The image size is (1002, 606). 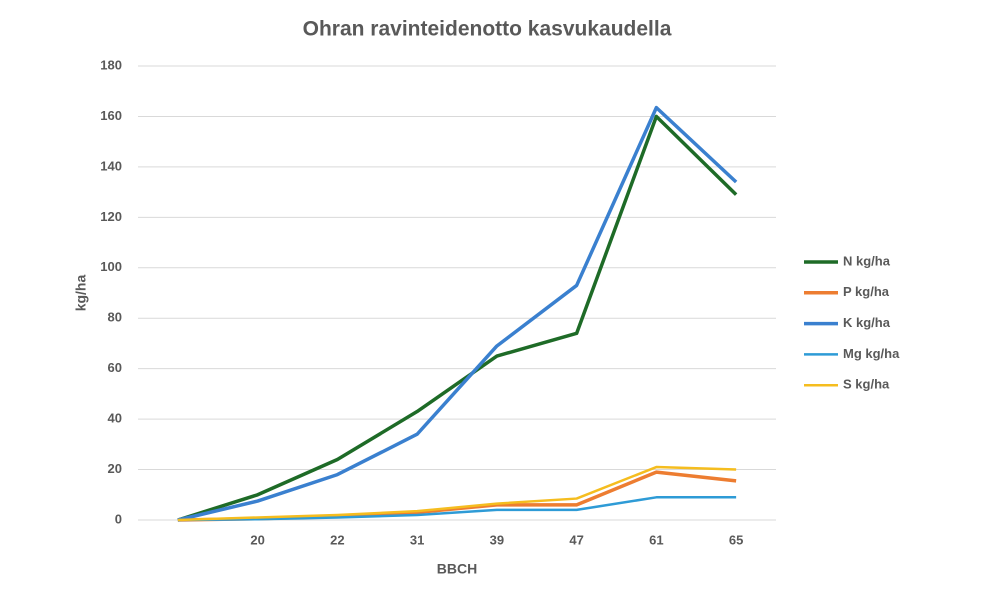 What do you see at coordinates (118, 518) in the screenshot?
I see `y-tick-label: 0` at bounding box center [118, 518].